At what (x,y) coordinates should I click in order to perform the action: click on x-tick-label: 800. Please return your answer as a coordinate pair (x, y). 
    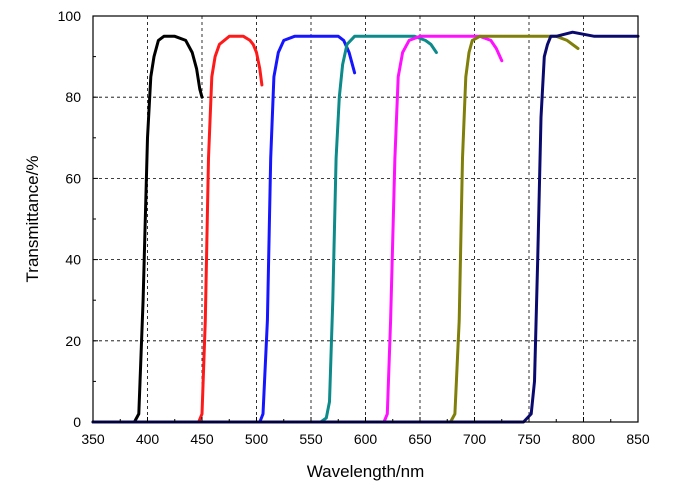
    Looking at the image, I should click on (584, 439).